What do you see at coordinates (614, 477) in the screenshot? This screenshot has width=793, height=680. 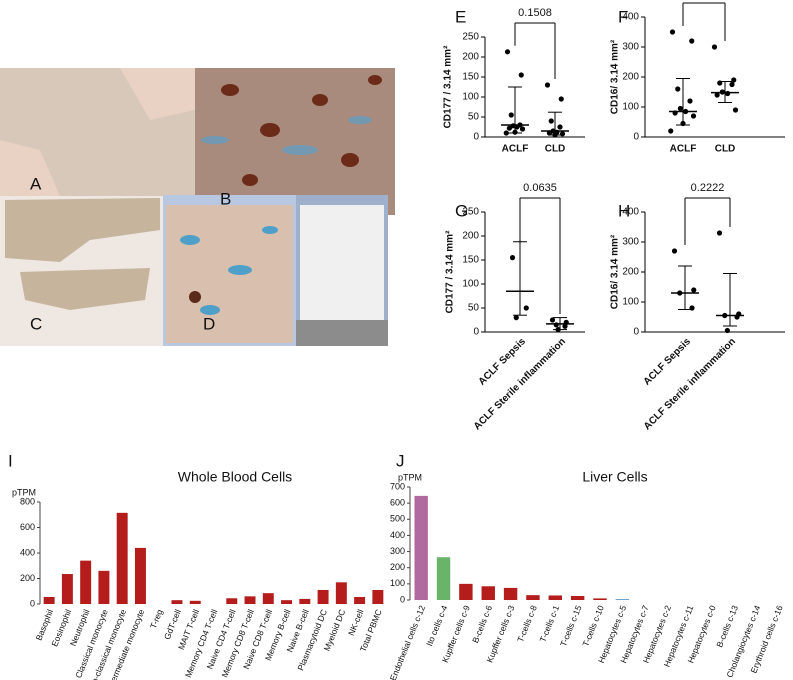 I see `chart-title: Liver Cells` at bounding box center [614, 477].